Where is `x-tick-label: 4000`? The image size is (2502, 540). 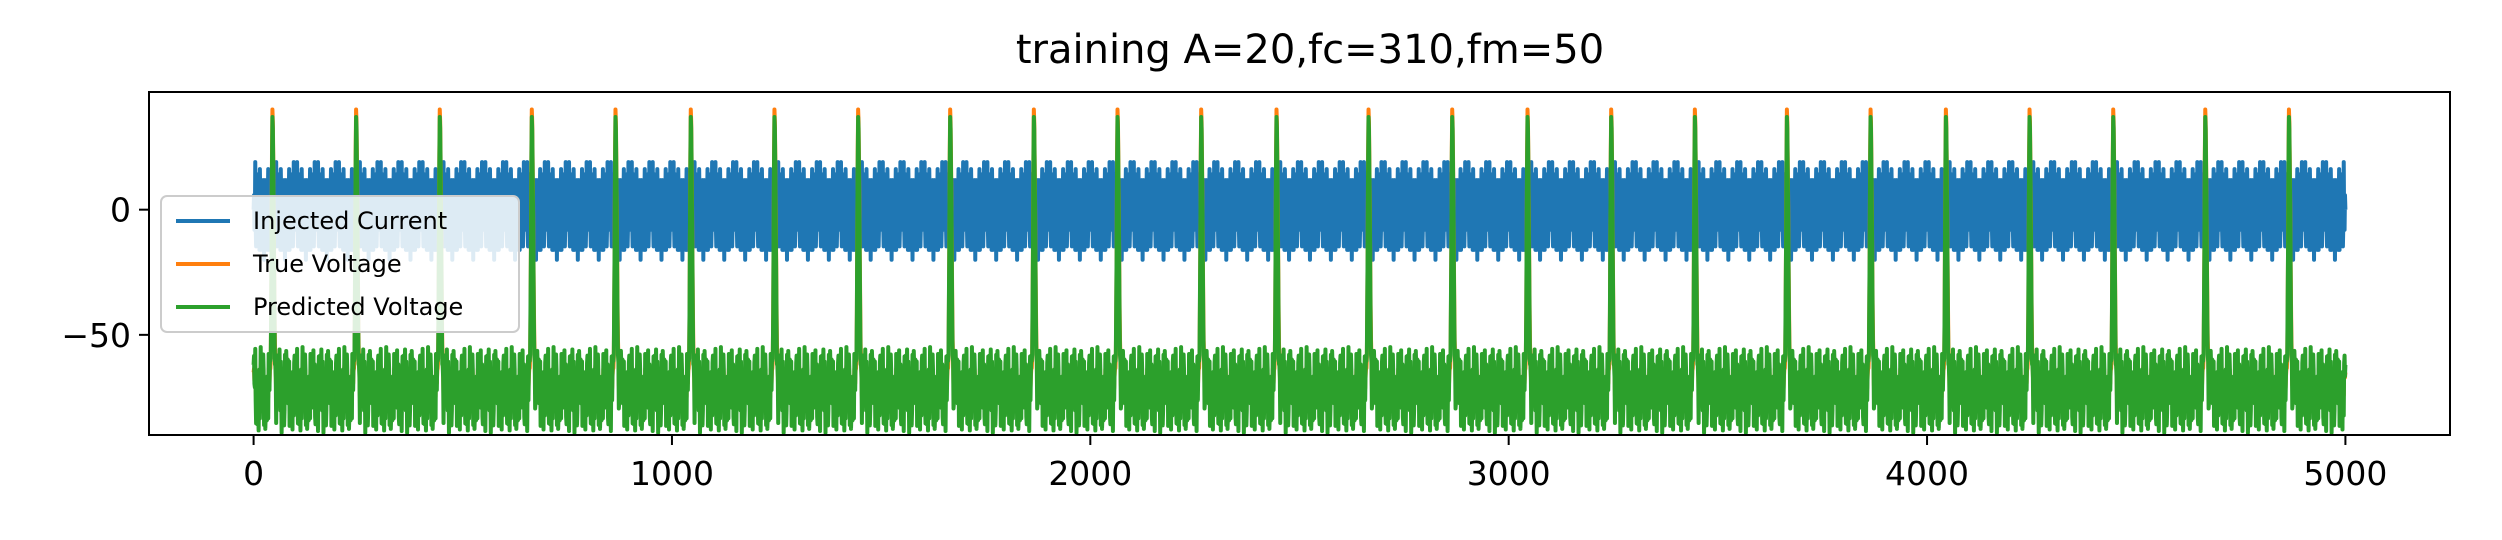 x-tick-label: 4000 is located at coordinates (1927, 473).